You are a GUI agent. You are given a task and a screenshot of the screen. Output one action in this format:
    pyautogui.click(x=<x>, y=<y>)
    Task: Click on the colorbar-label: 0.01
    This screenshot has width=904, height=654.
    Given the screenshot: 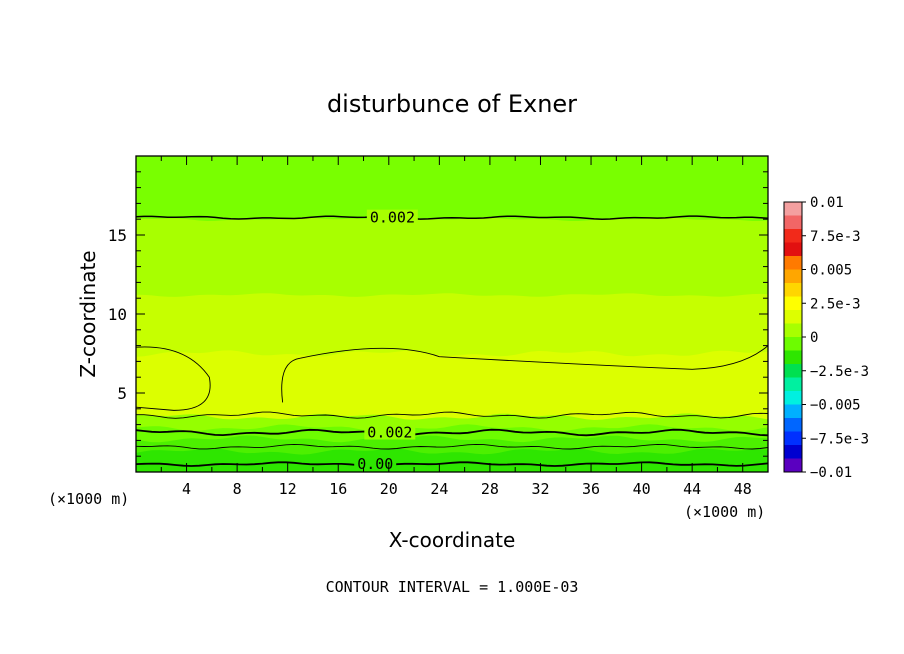 What is the action you would take?
    pyautogui.click(x=827, y=203)
    